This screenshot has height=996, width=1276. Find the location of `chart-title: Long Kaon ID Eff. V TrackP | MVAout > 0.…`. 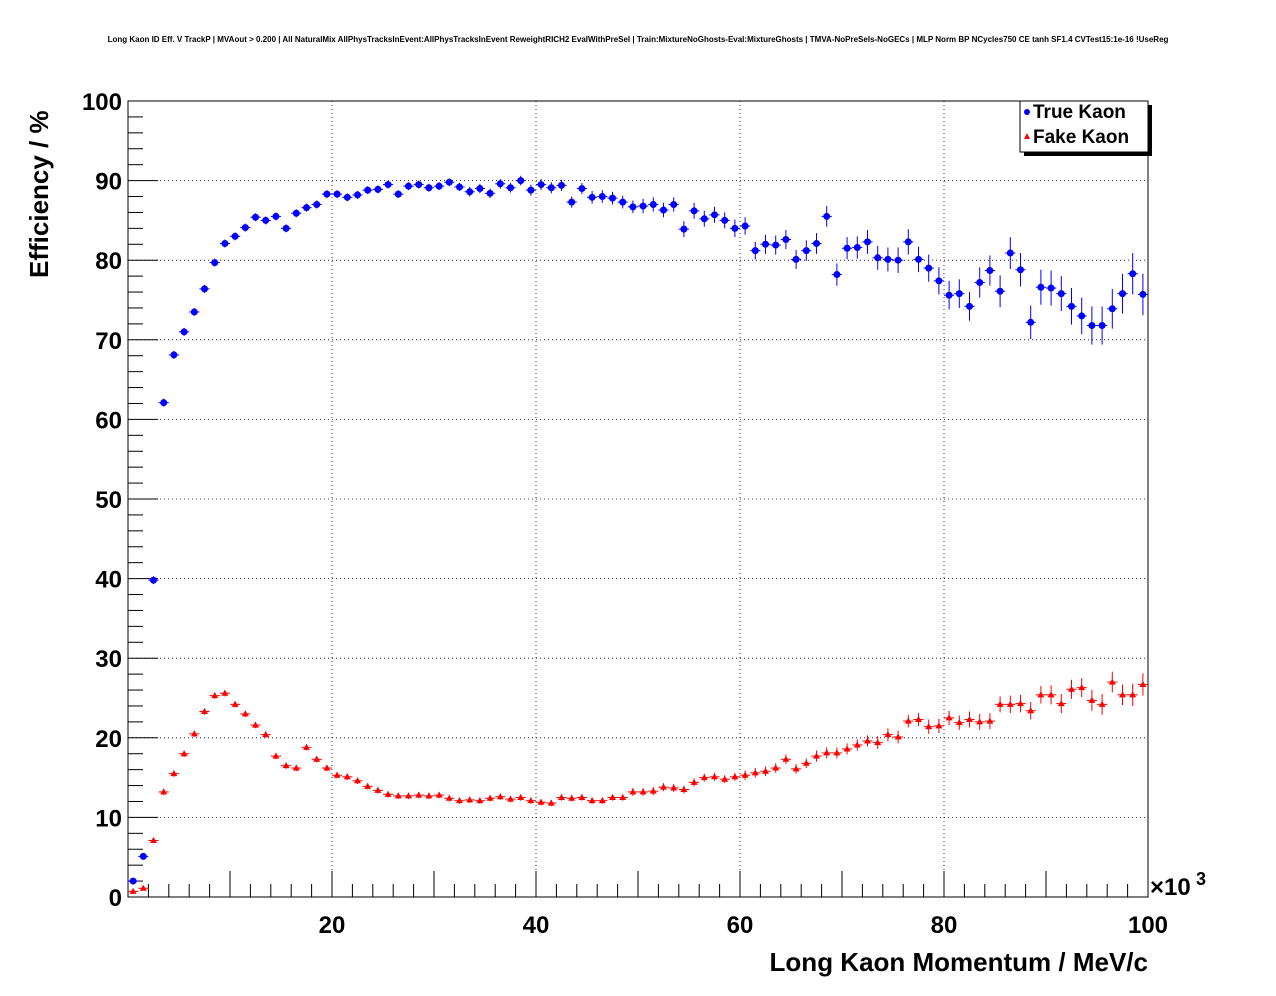

chart-title: Long Kaon ID Eff. V TrackP | MVAout > 0.… is located at coordinates (638, 39).